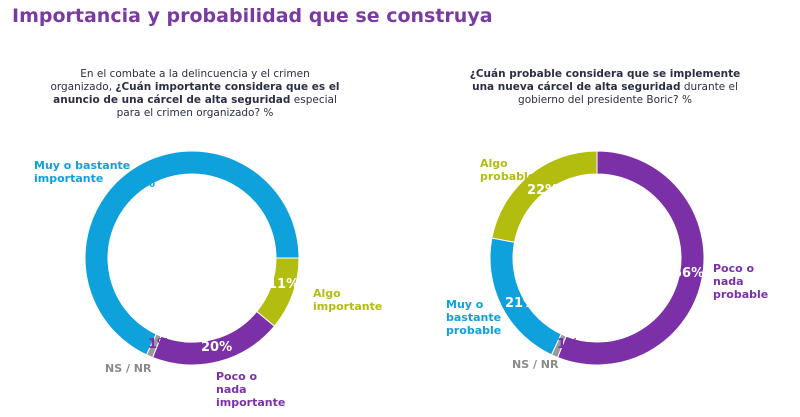 This screenshot has height=417, width=800. What do you see at coordinates (474, 317) in the screenshot?
I see `label-muy-probable: Muy o bastante probable` at bounding box center [474, 317].